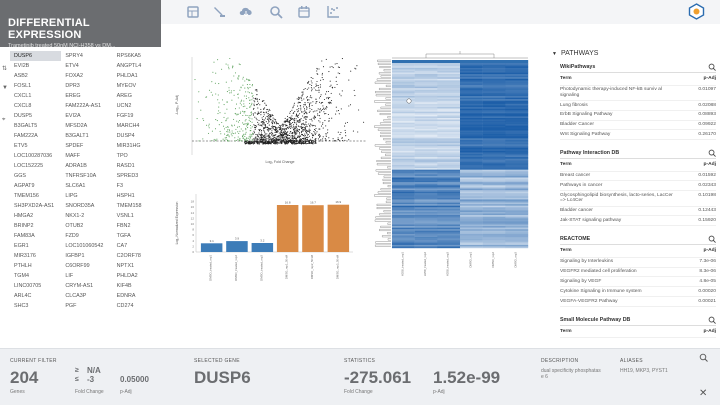 The image size is (720, 405). I want to click on gene-list-item: ASB2, so click(21, 76).